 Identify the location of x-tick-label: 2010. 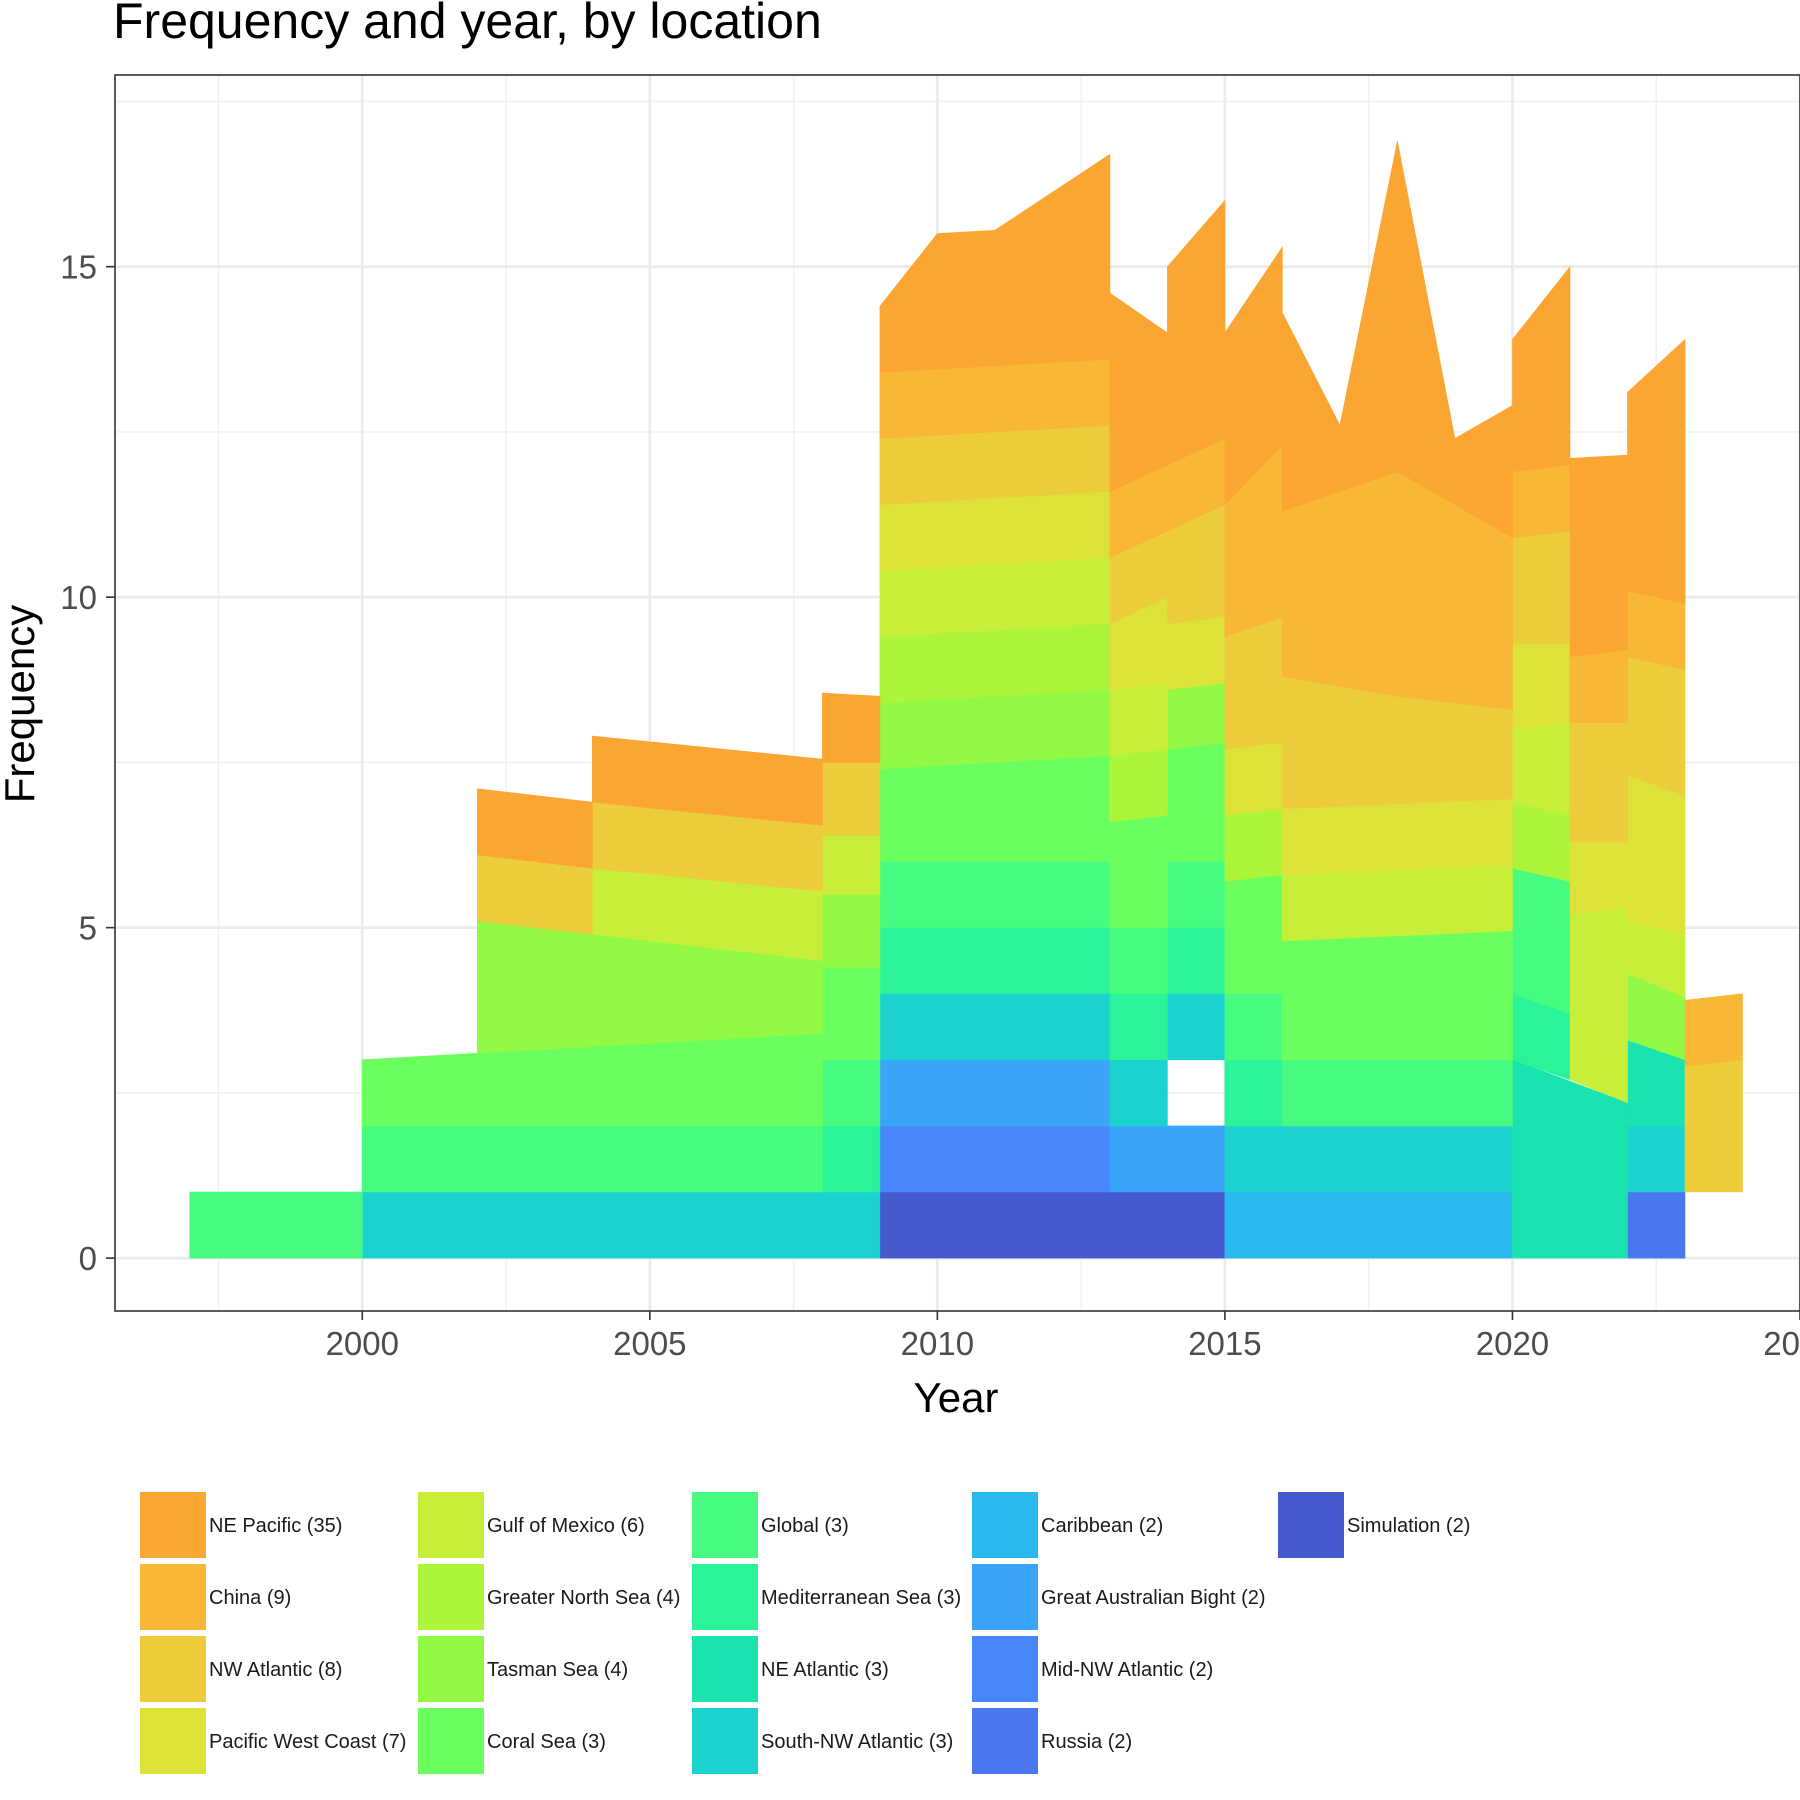
(937, 1343).